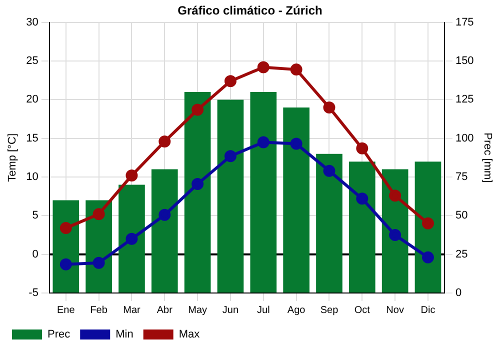 This screenshot has width=500, height=350. Describe the element at coordinates (32, 138) in the screenshot. I see `y-tick-label: 15` at that location.